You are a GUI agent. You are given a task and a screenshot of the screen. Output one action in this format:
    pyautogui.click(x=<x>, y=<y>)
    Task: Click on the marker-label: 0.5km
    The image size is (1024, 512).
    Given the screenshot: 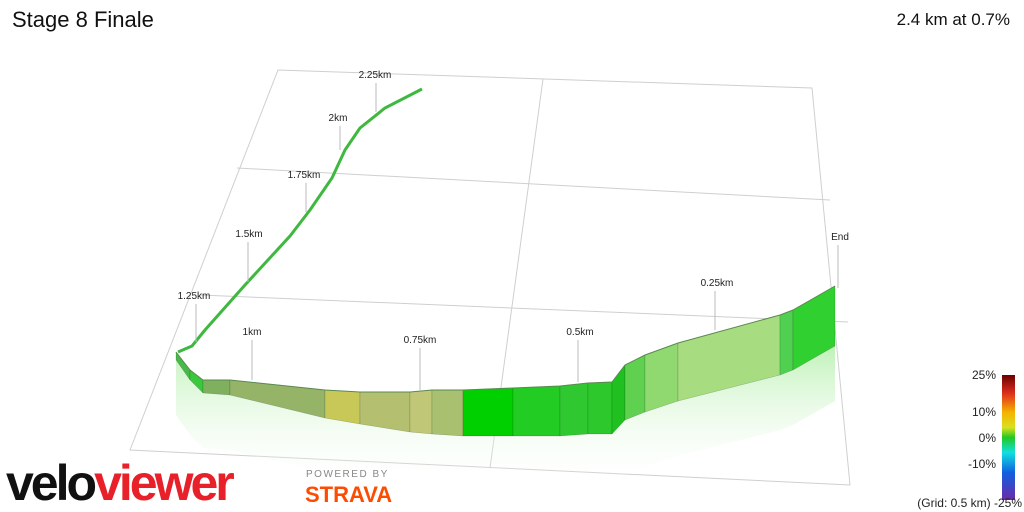 What is the action you would take?
    pyautogui.click(x=579, y=332)
    